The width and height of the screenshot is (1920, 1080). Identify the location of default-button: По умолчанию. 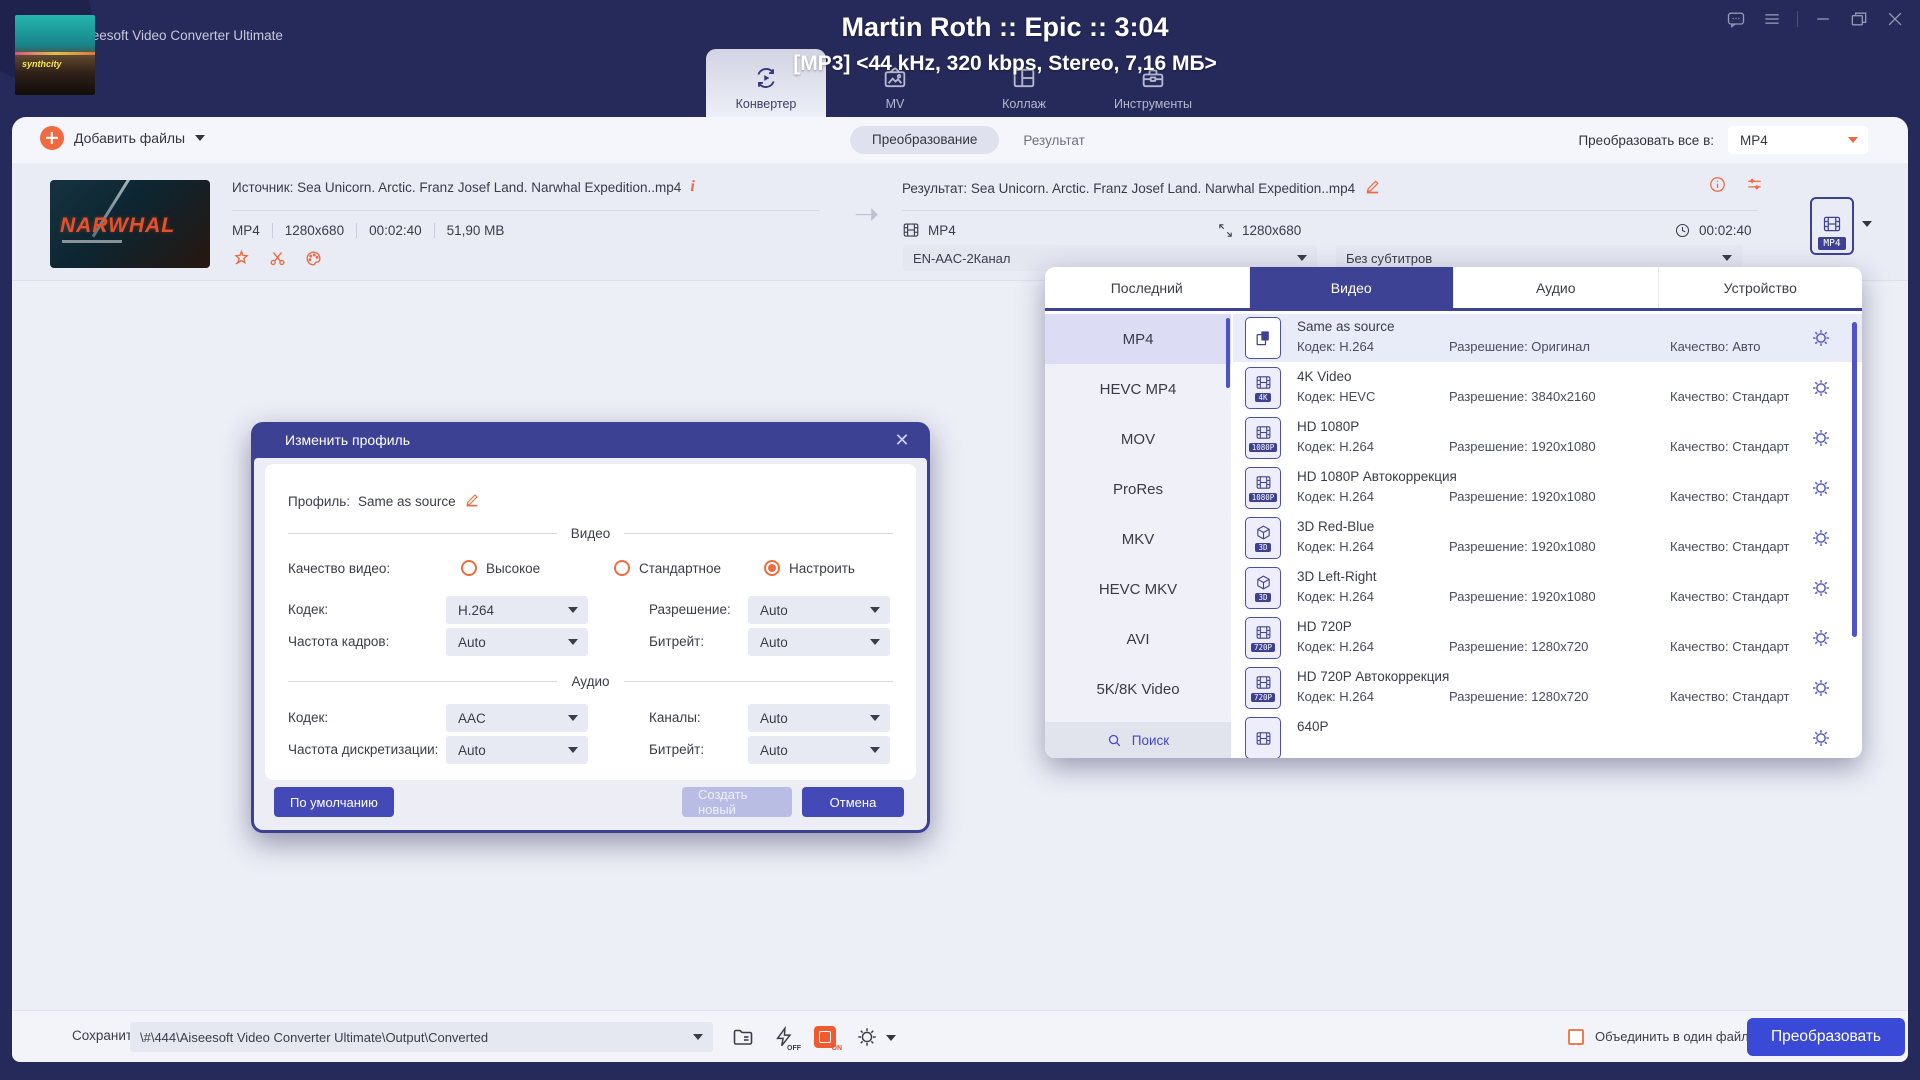
(334, 802).